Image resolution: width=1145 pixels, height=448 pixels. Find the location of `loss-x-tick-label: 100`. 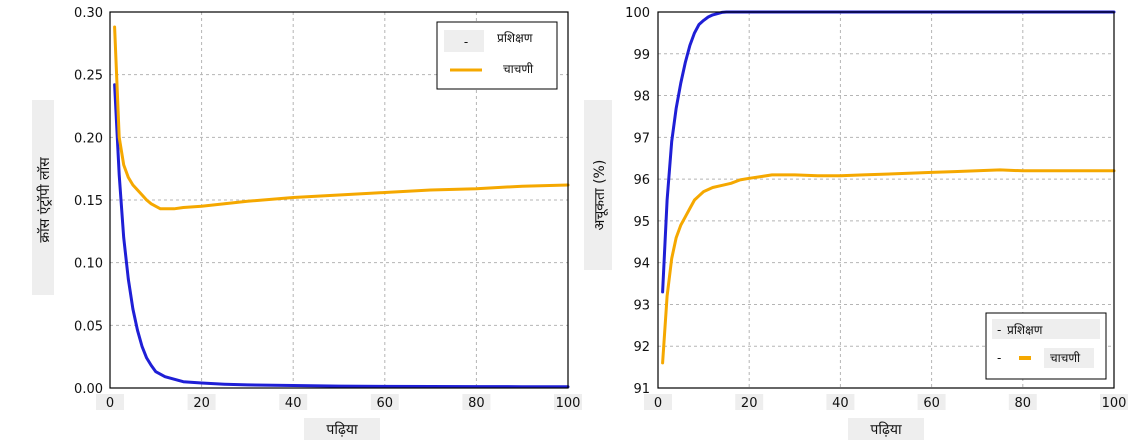

loss-x-tick-label: 100 is located at coordinates (568, 403).